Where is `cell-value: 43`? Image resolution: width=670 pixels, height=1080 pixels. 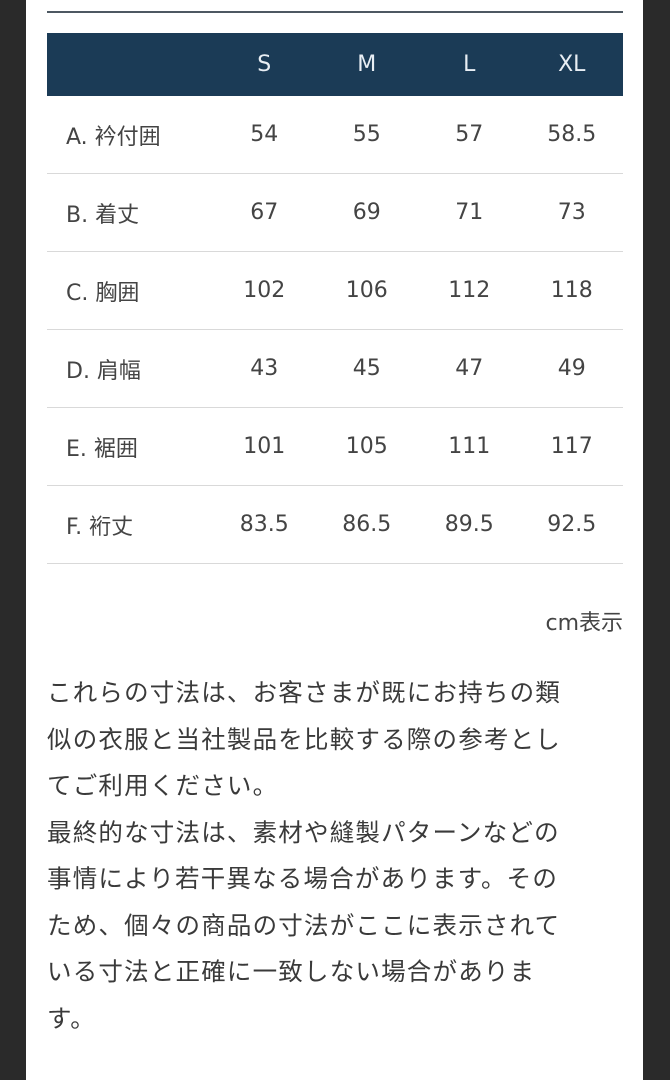 cell-value: 43 is located at coordinates (264, 368).